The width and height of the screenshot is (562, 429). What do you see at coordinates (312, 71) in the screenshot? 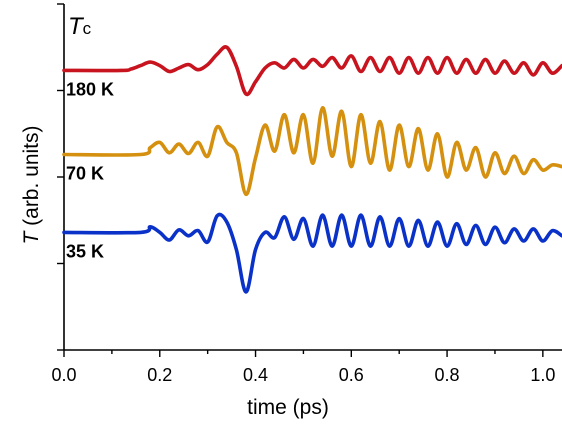
I see `series-line-180k` at bounding box center [312, 71].